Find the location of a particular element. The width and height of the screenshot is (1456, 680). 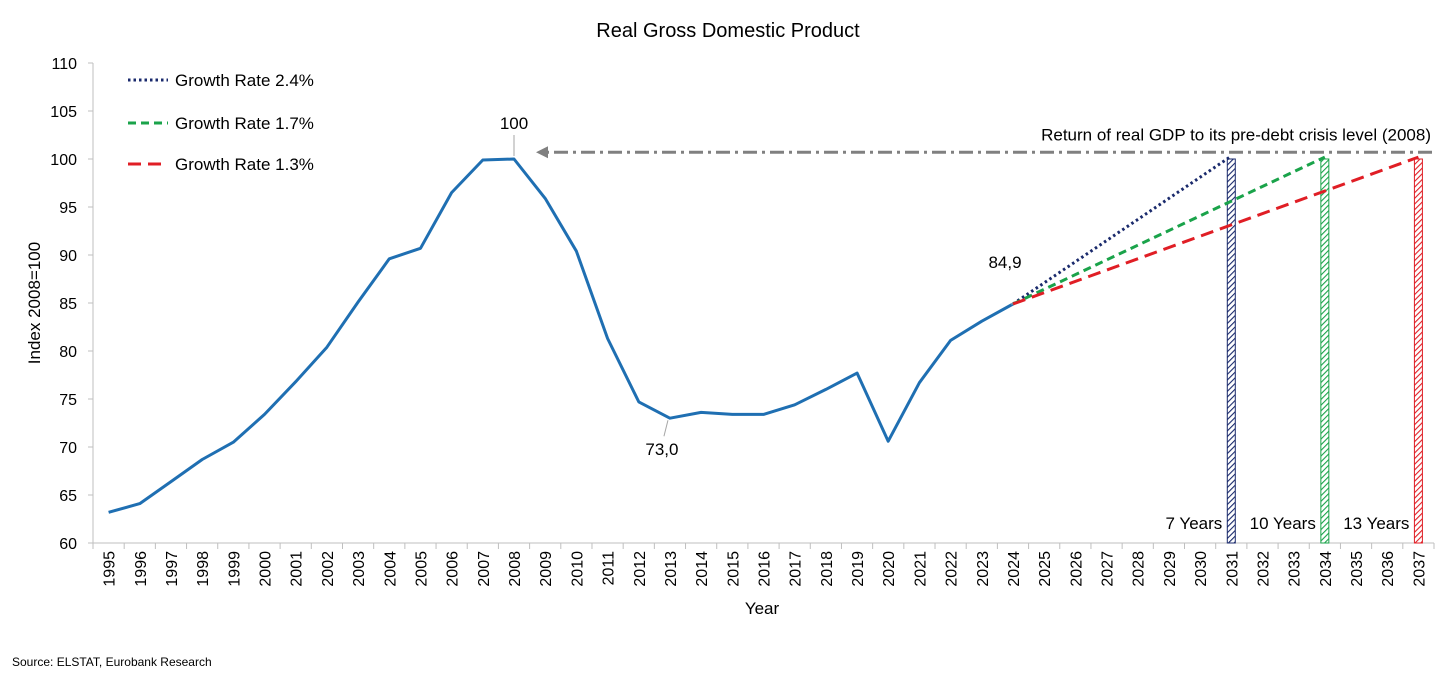

x-tick-2036: 2036 is located at coordinates (1388, 569).